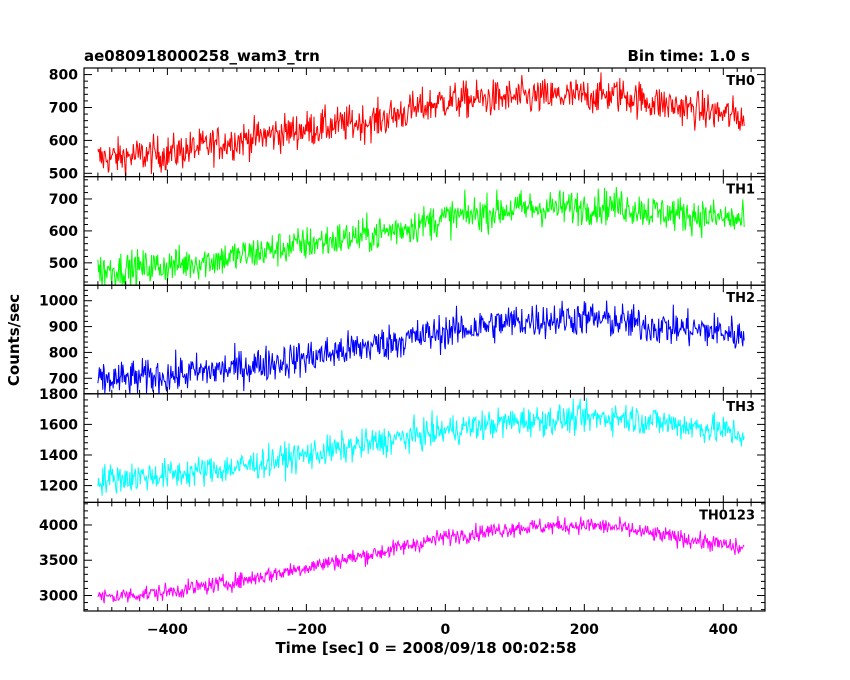 This screenshot has width=850, height=680. Describe the element at coordinates (688, 56) in the screenshot. I see `bin-time-label: Bin time: 1.0 s` at that location.